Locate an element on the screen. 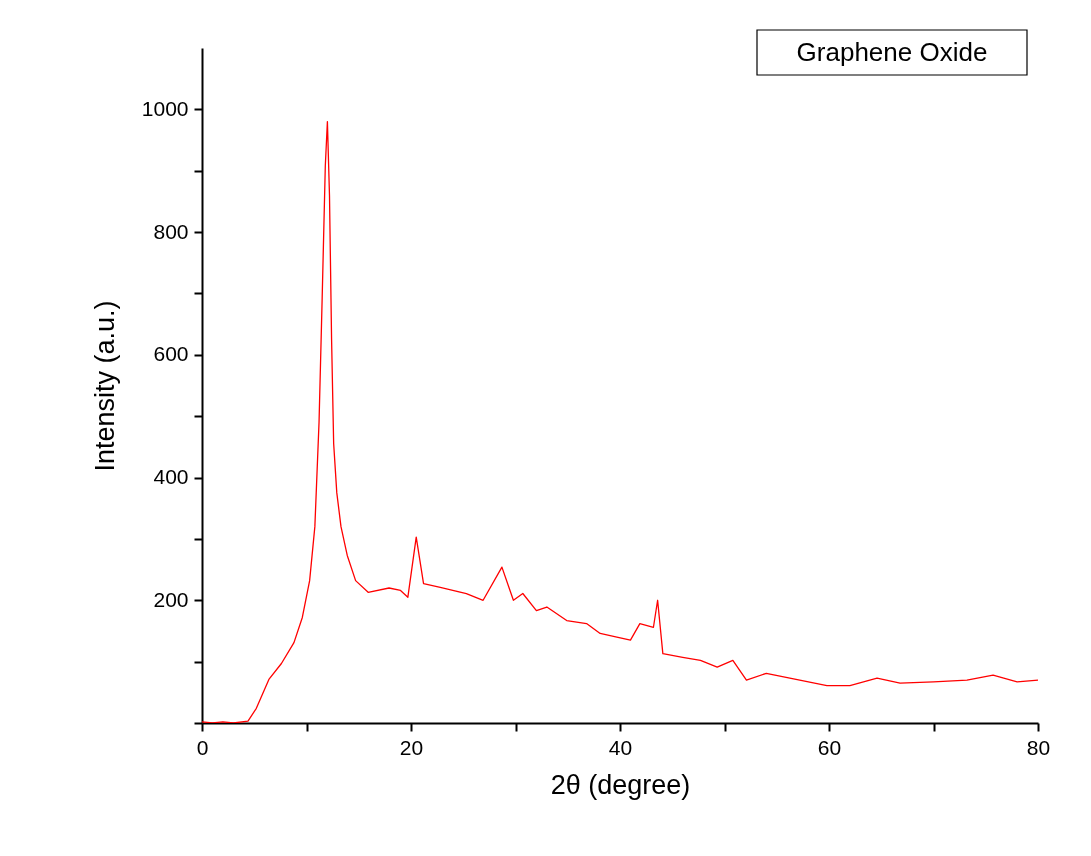 The image size is (1091, 856). x-tick-label: 60 is located at coordinates (829, 747).